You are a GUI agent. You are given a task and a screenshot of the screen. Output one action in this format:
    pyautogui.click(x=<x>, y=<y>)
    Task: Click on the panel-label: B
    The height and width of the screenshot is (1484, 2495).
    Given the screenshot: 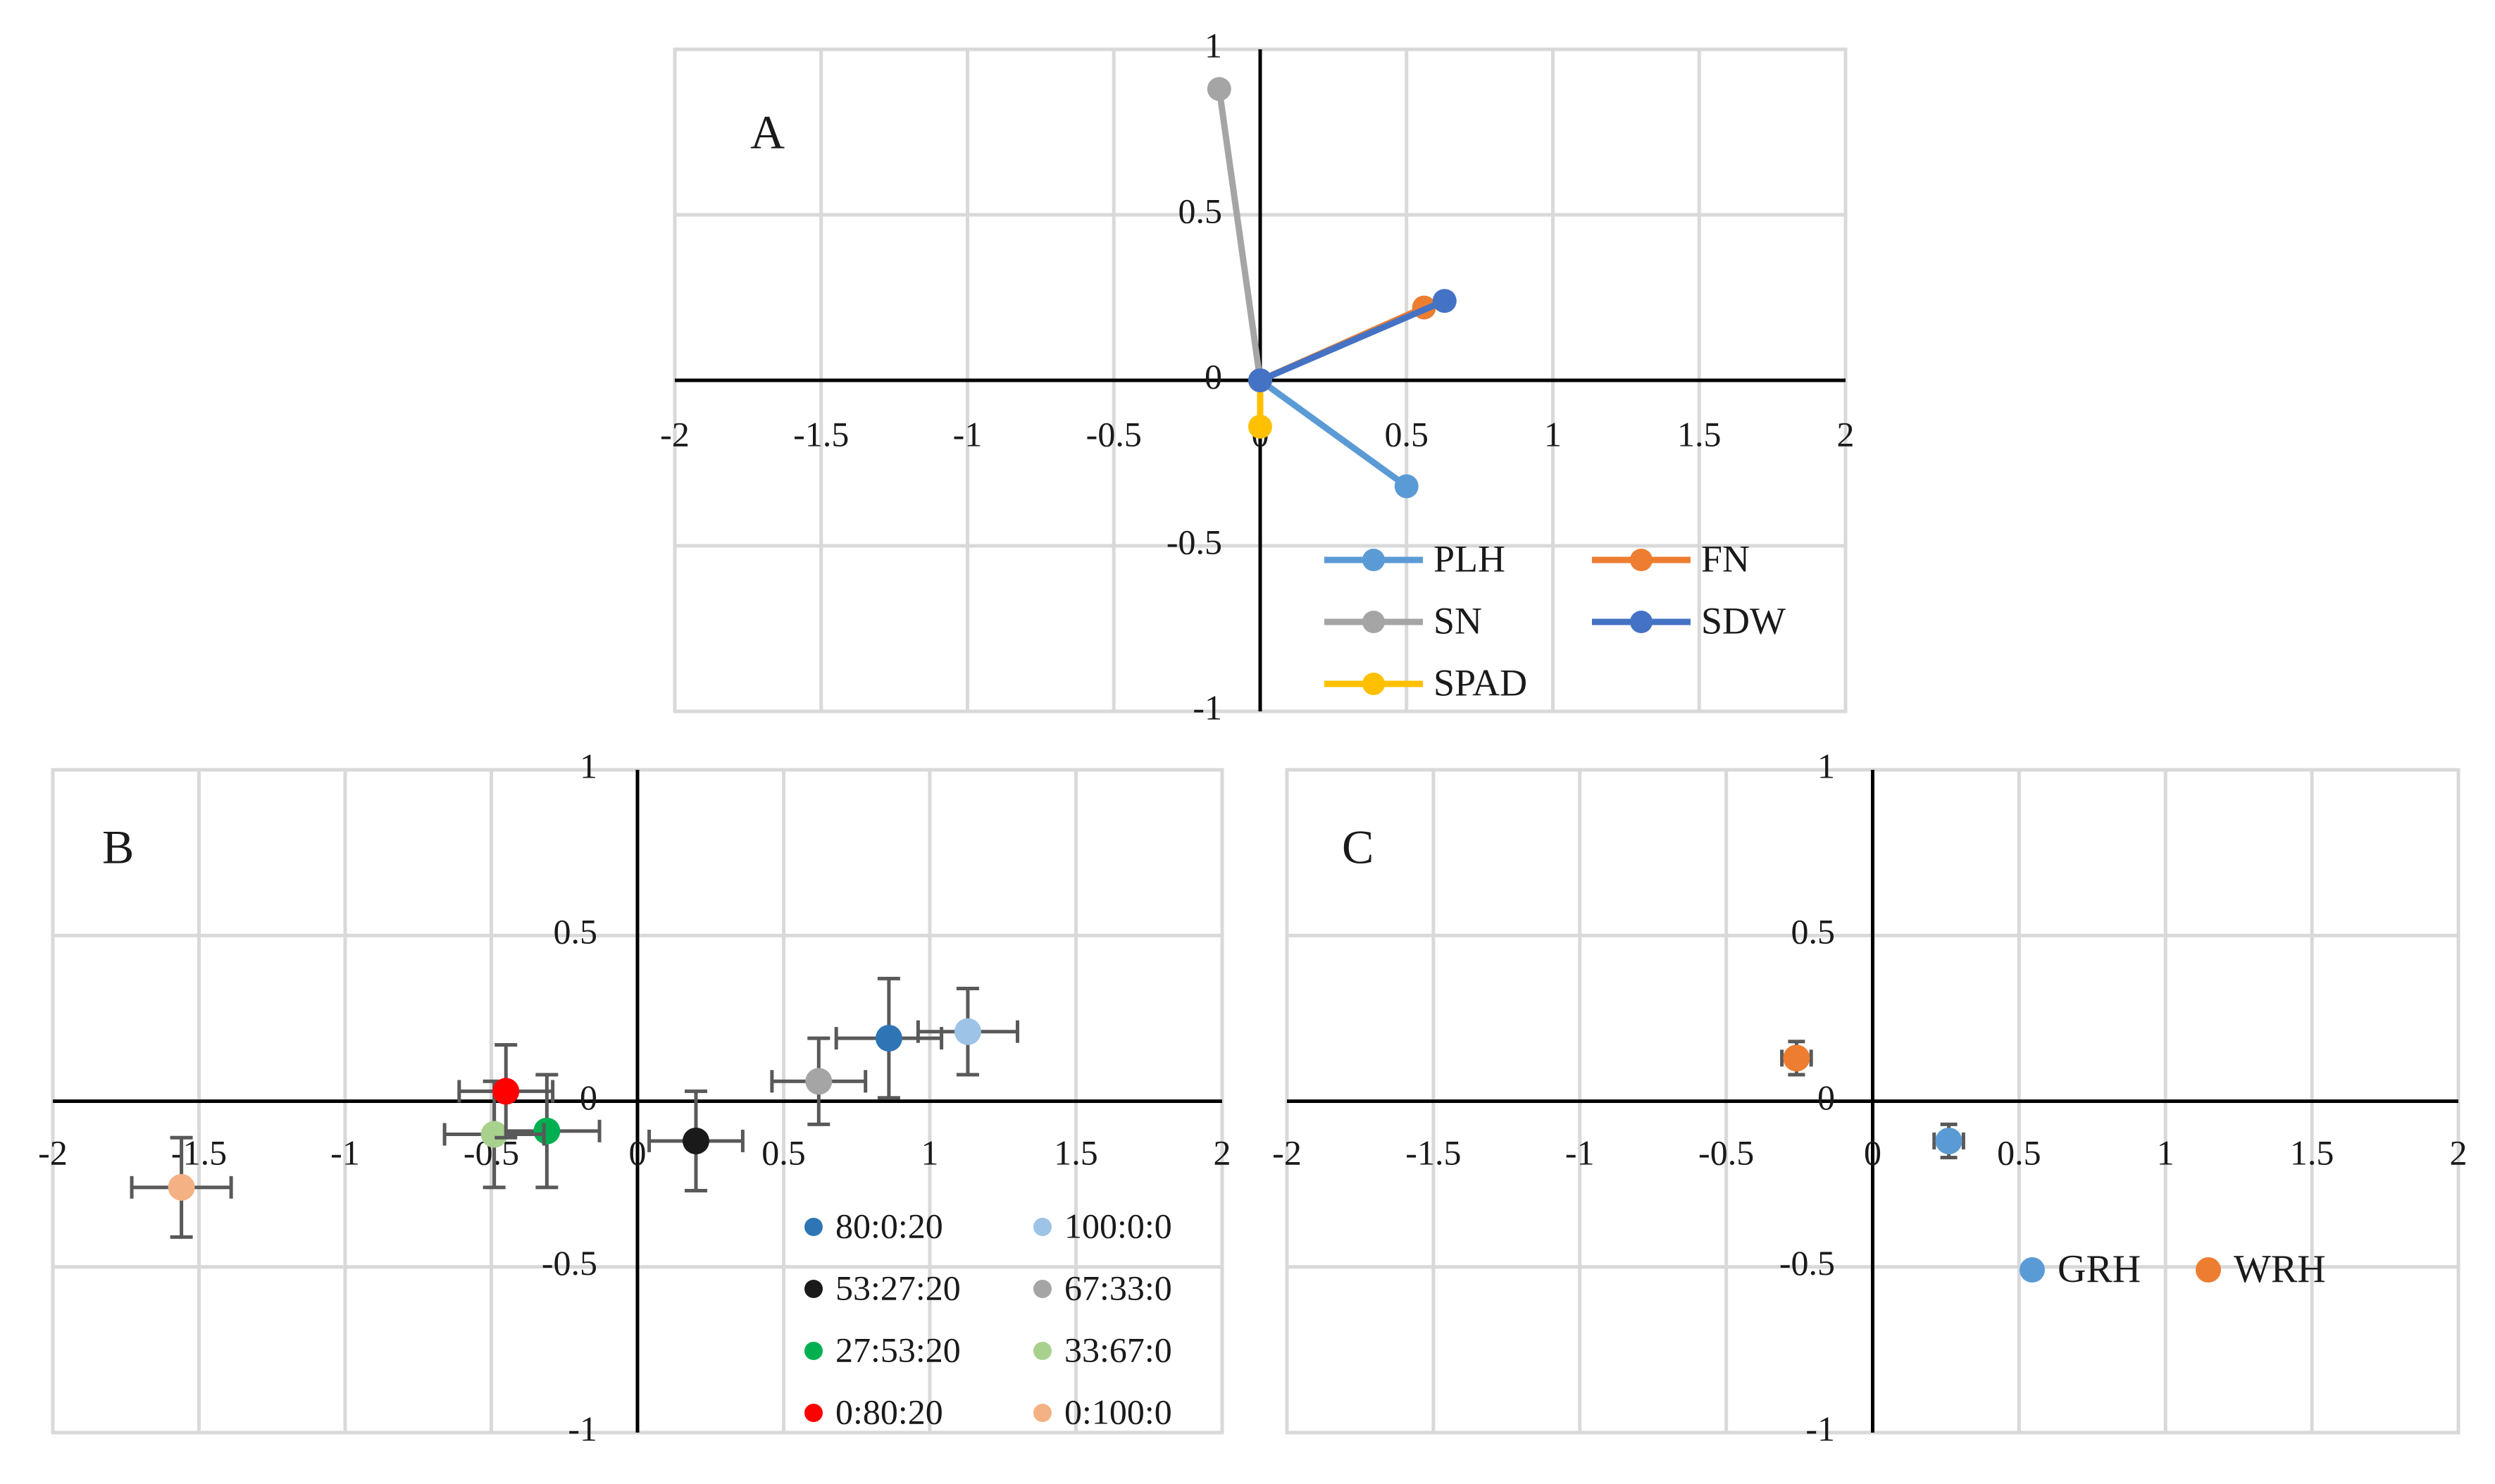 What is the action you would take?
    pyautogui.click(x=118, y=847)
    